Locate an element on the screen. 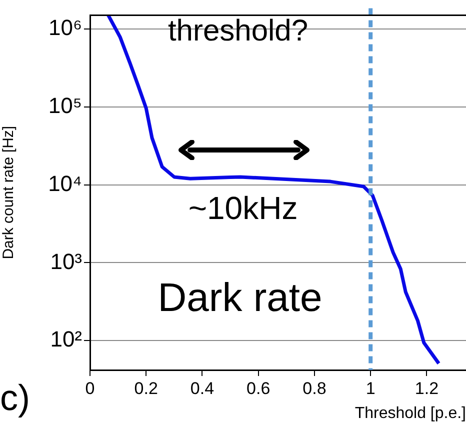  y-tick-label: 10⁵ is located at coordinates (65, 105).